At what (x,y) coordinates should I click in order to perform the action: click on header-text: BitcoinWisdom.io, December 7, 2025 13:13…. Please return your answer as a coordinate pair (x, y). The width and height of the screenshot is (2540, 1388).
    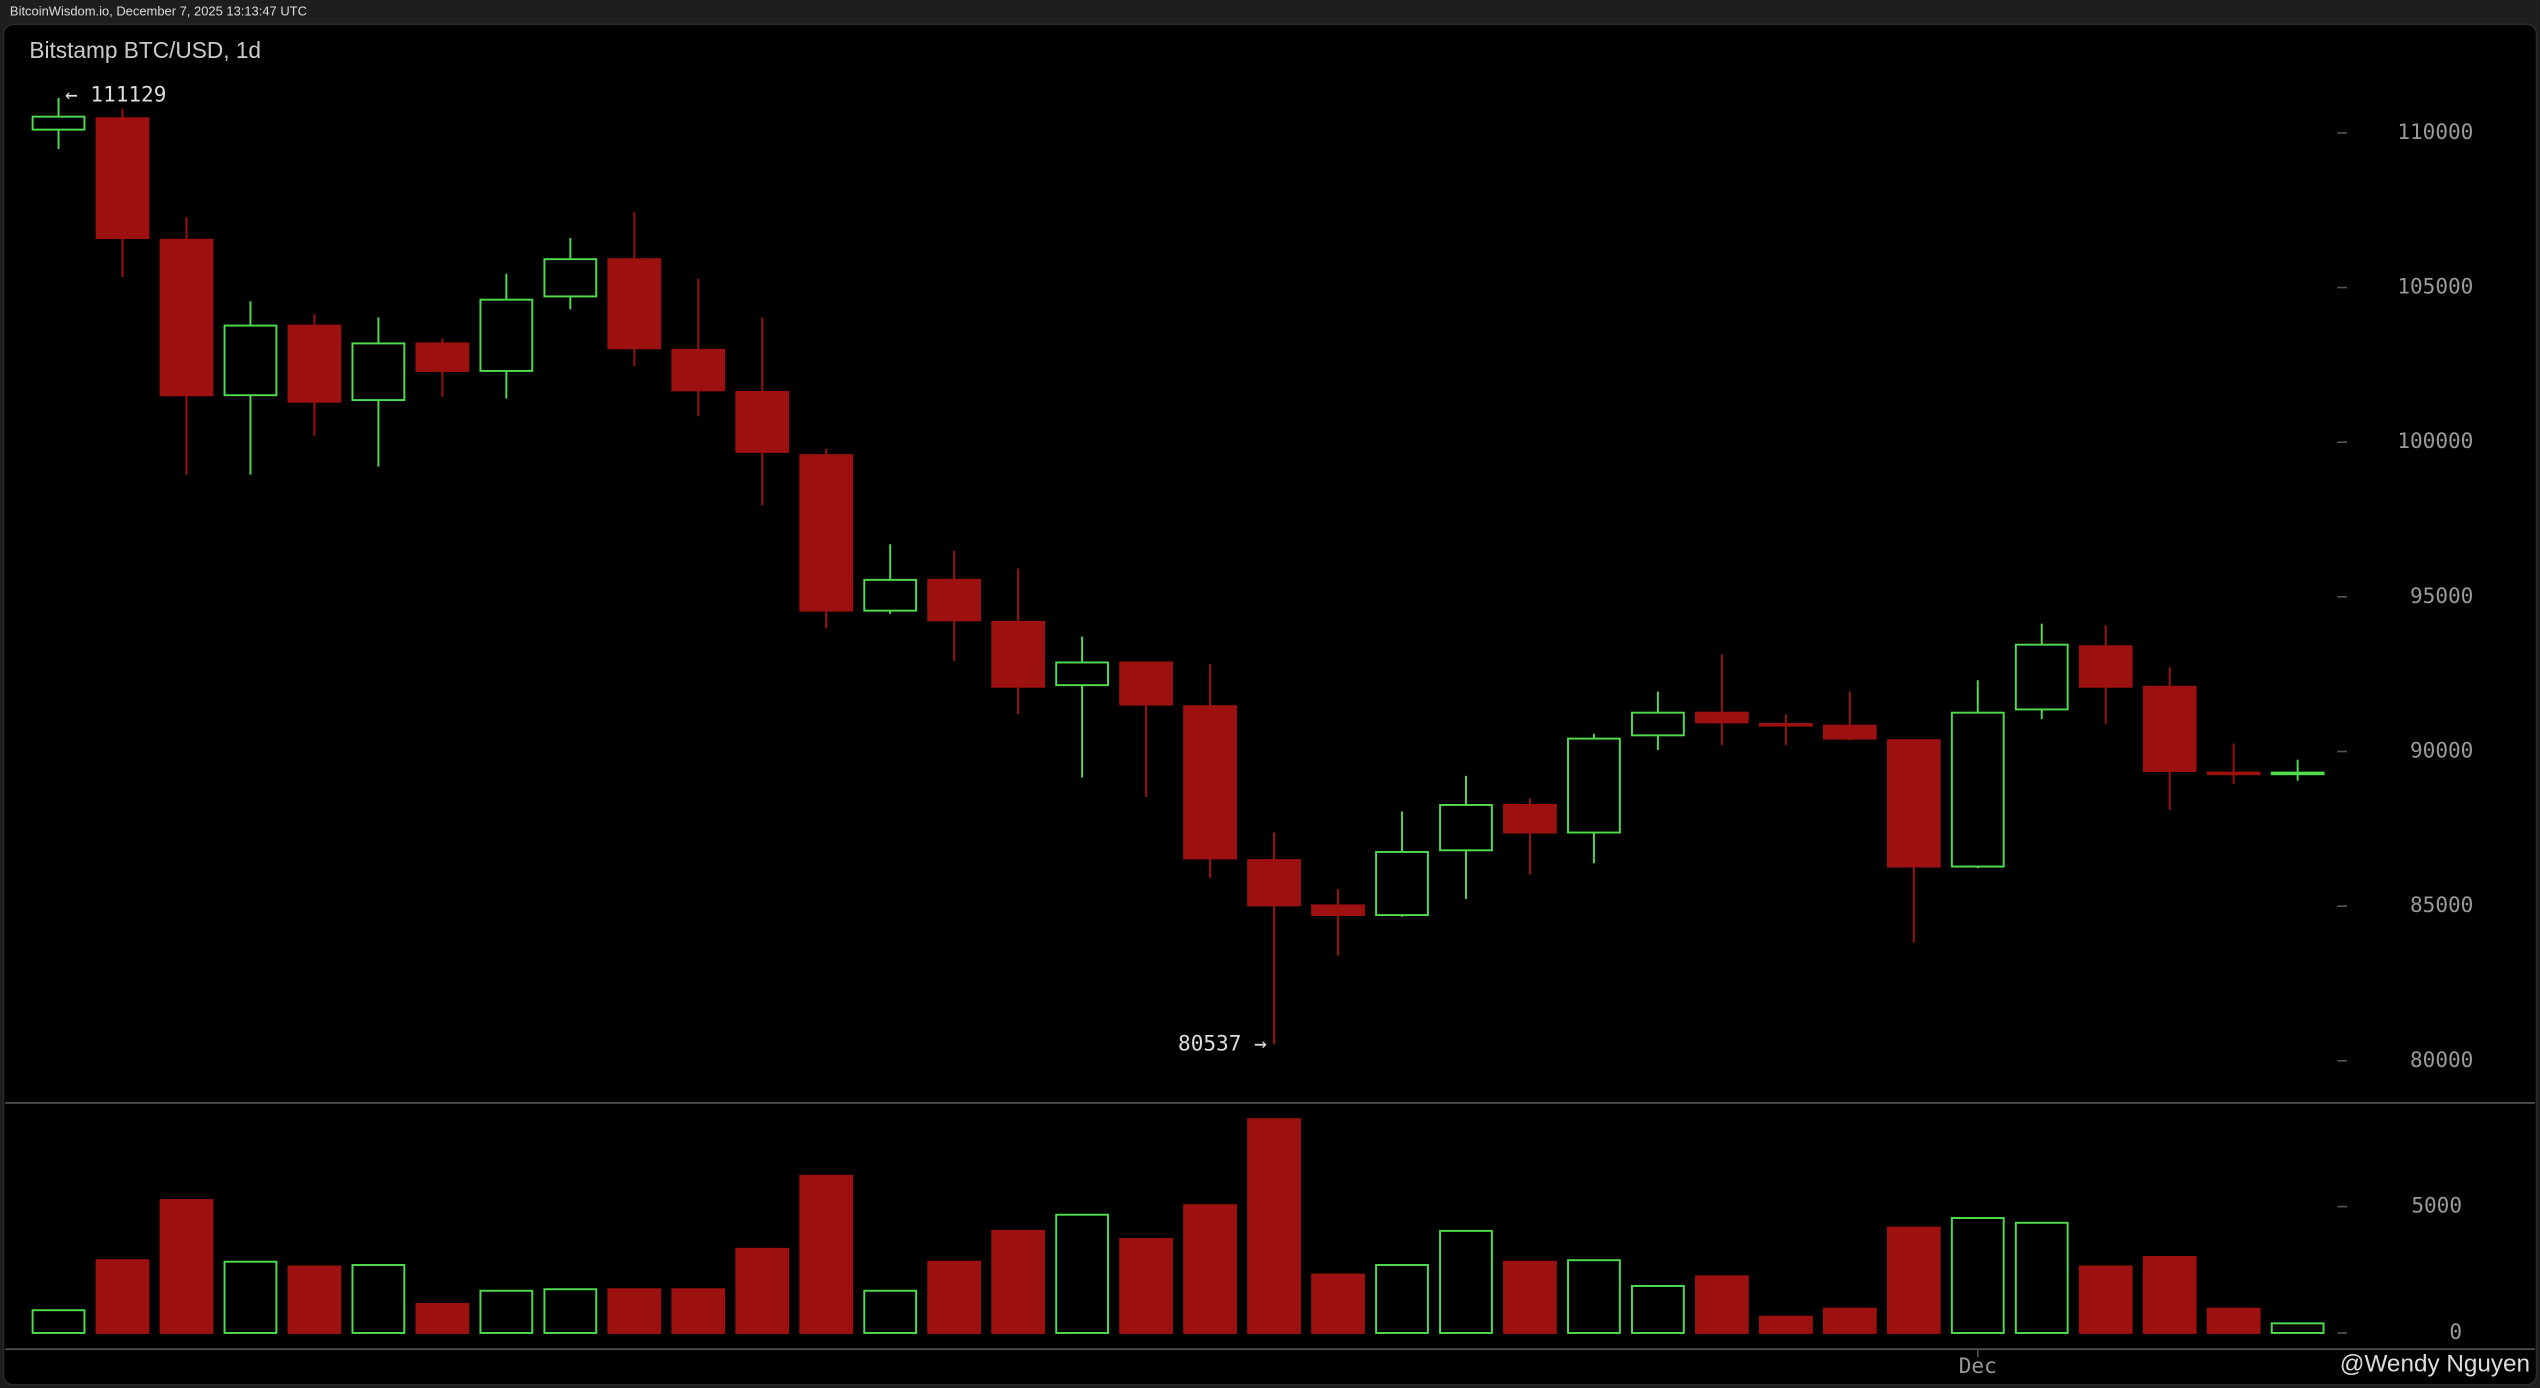
    Looking at the image, I should click on (158, 11).